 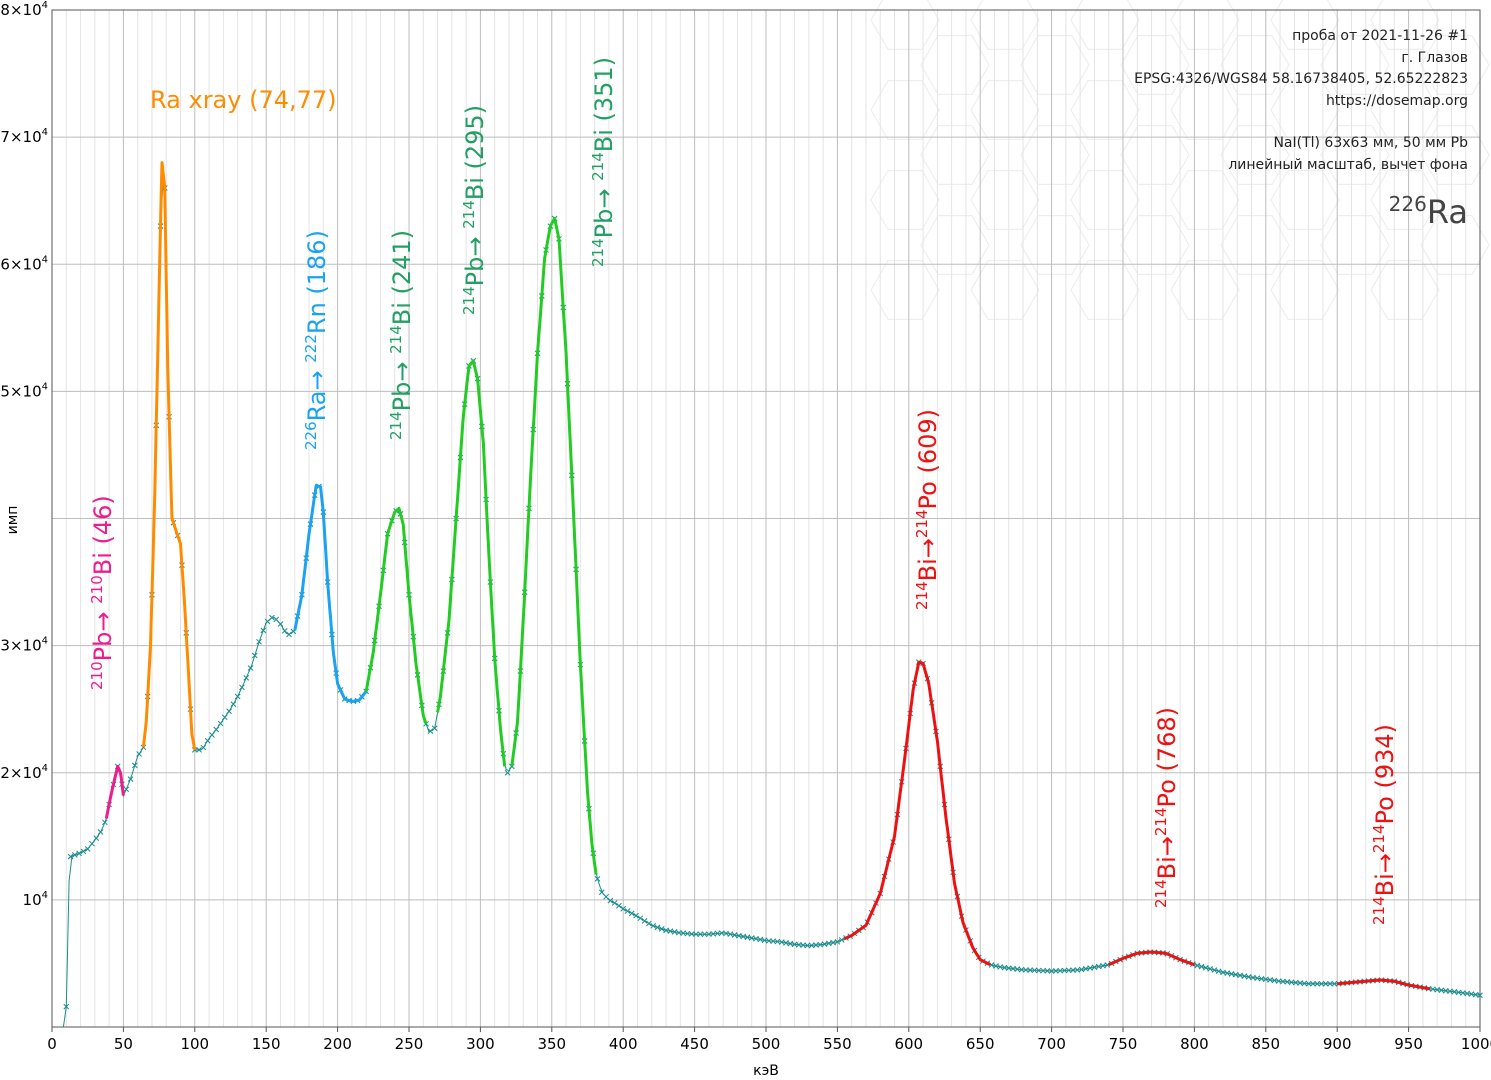 I want to click on isotope-symbol: Ra, so click(x=1447, y=212).